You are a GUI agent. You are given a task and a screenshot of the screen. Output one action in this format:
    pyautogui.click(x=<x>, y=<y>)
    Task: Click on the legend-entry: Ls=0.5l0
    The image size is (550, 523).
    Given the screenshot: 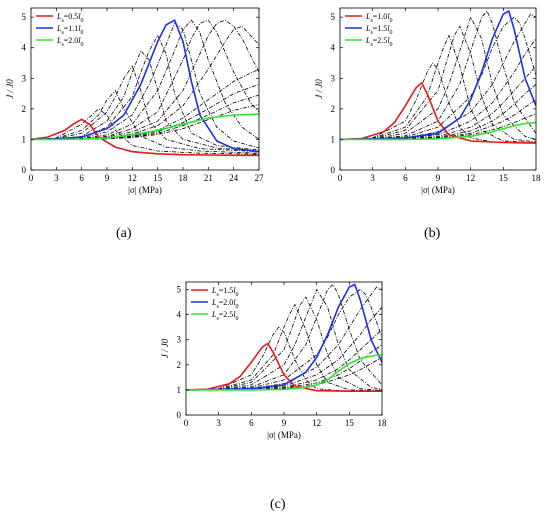 What is the action you would take?
    pyautogui.click(x=70, y=18)
    